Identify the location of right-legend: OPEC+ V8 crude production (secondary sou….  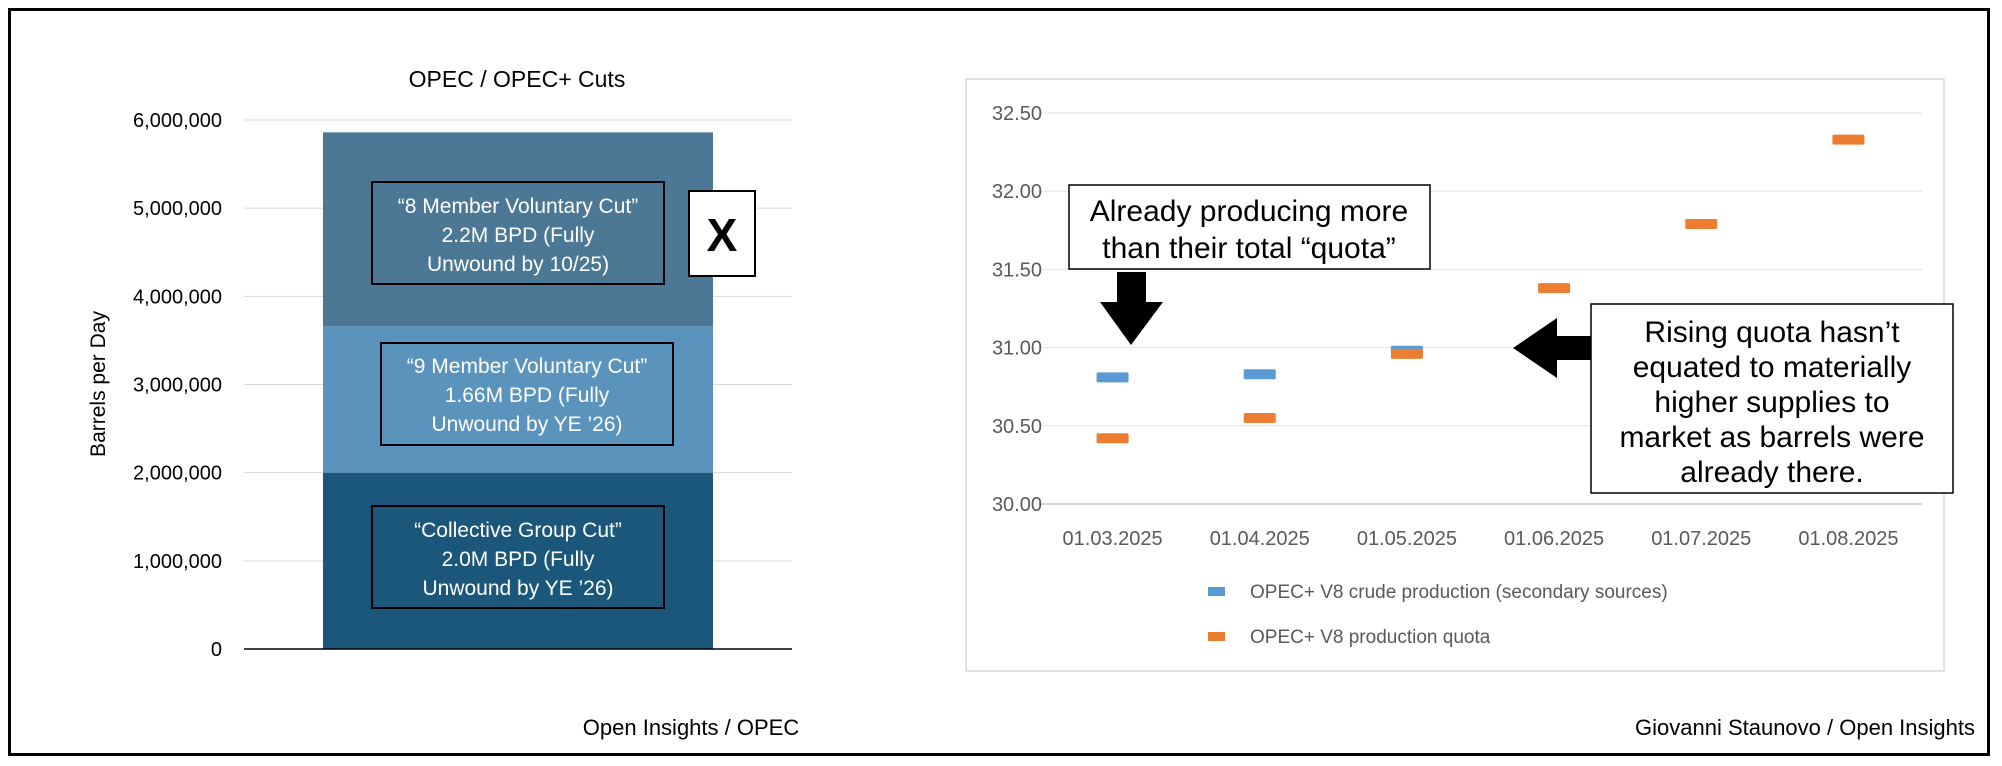
(1438, 615).